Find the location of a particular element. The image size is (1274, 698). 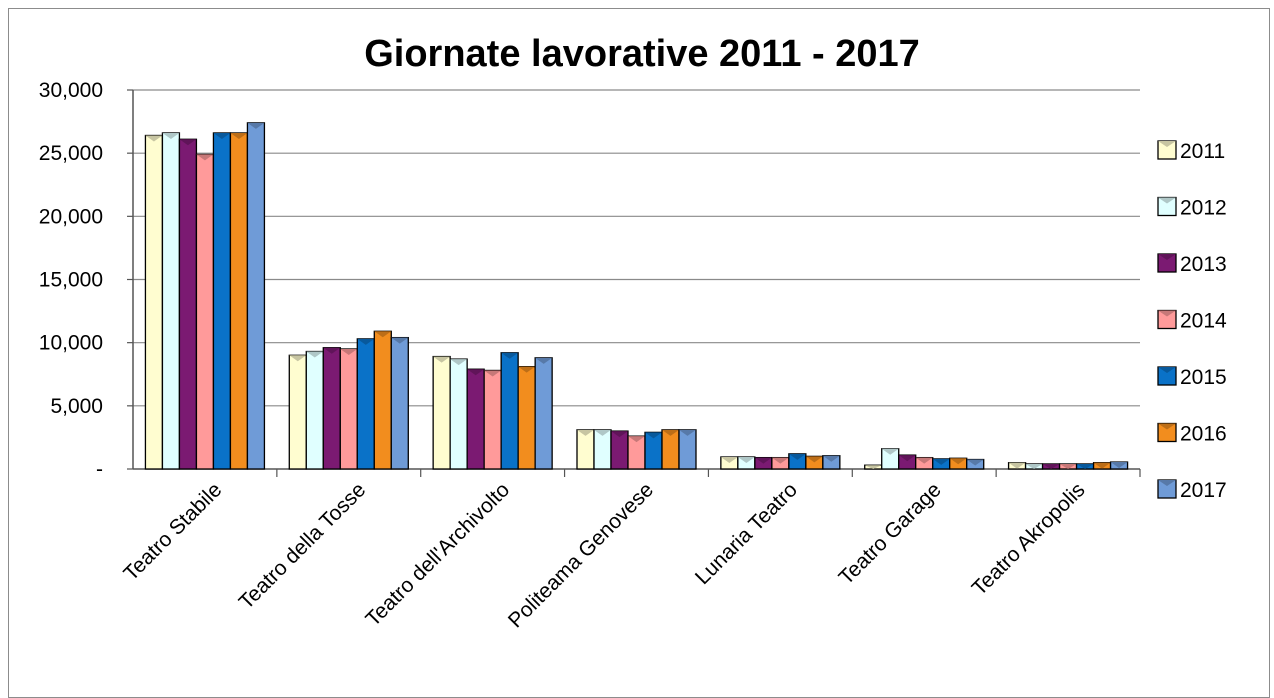

legend-label: 2014 is located at coordinates (1203, 321).